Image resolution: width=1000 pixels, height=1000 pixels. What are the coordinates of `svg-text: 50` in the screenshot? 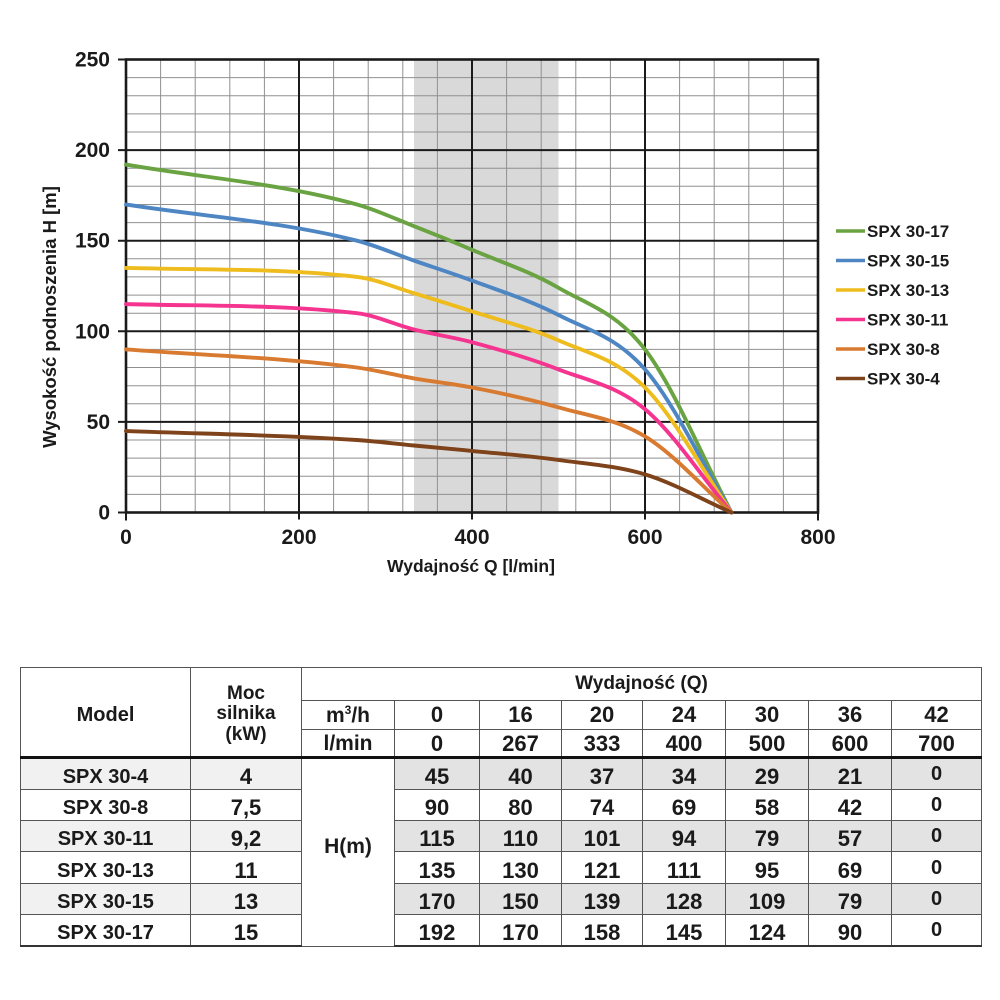 It's located at (98, 422).